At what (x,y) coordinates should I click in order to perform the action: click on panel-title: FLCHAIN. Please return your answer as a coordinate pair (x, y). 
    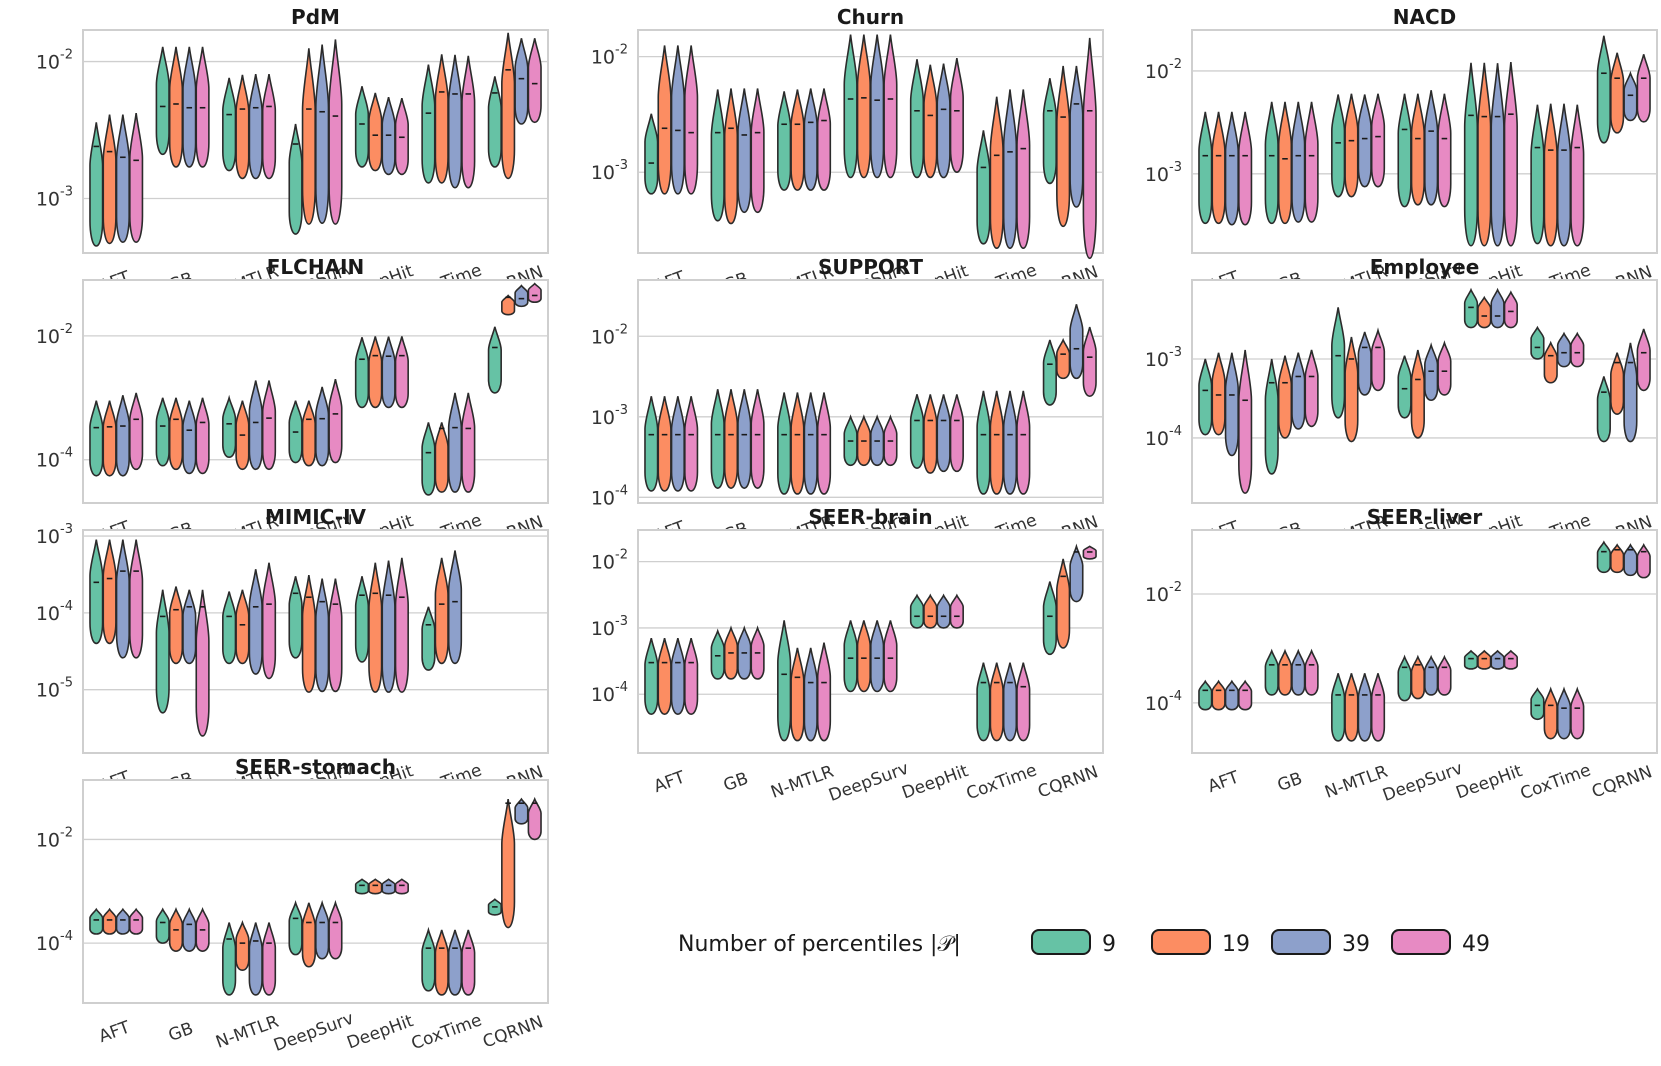
    Looking at the image, I should click on (315, 267).